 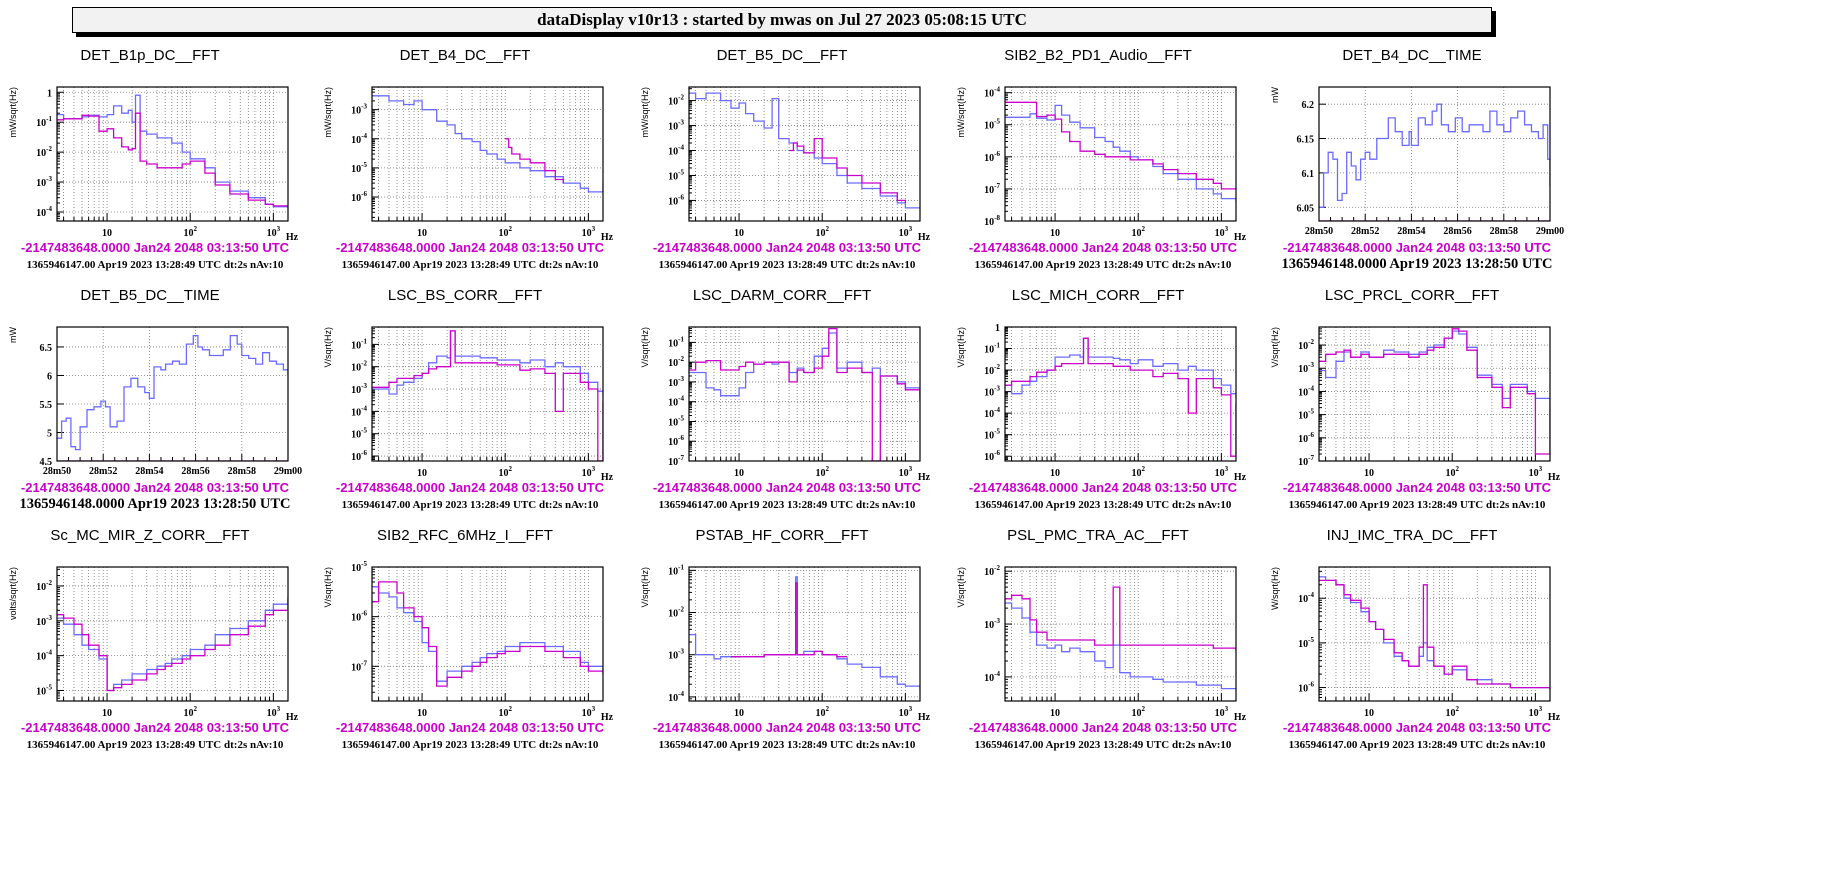 I want to click on plot-title: DET_B4_DC__TIME, so click(x=1411, y=55).